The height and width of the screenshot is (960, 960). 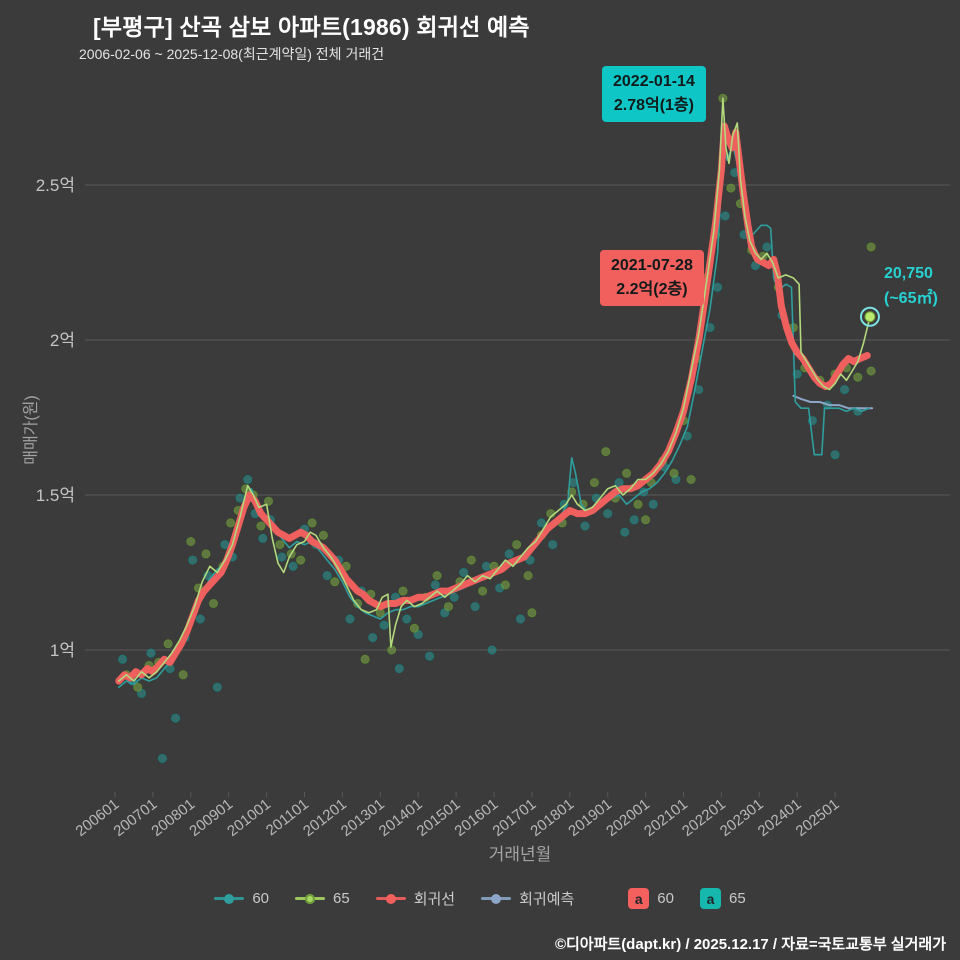 What do you see at coordinates (652, 278) in the screenshot?
I see `annotation-mid: 2021-07-28 2.2억(2층)` at bounding box center [652, 278].